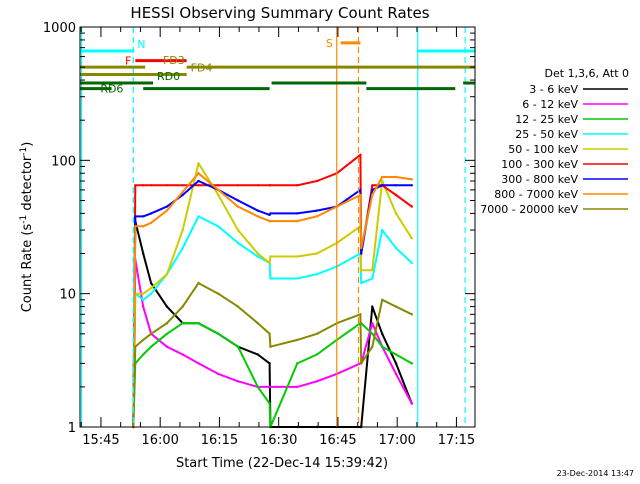  What do you see at coordinates (539, 179) in the screenshot?
I see `legend-entry-label: 300 - 800 keV` at bounding box center [539, 179].